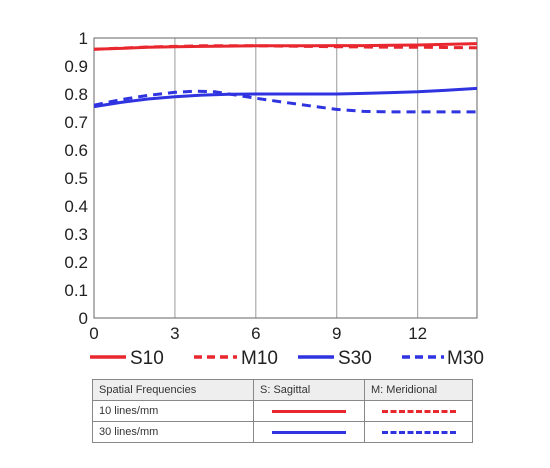 Image resolution: width=550 pixels, height=468 pixels. What do you see at coordinates (76, 290) in the screenshot?
I see `y-tick-label: 0.1` at bounding box center [76, 290].